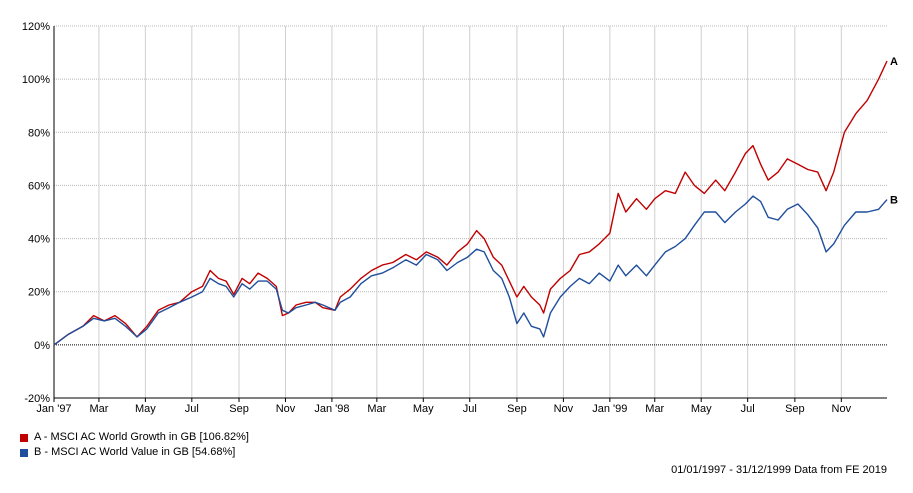 This screenshot has width=913, height=493. I want to click on y-tick-label: 0%, so click(42, 346).